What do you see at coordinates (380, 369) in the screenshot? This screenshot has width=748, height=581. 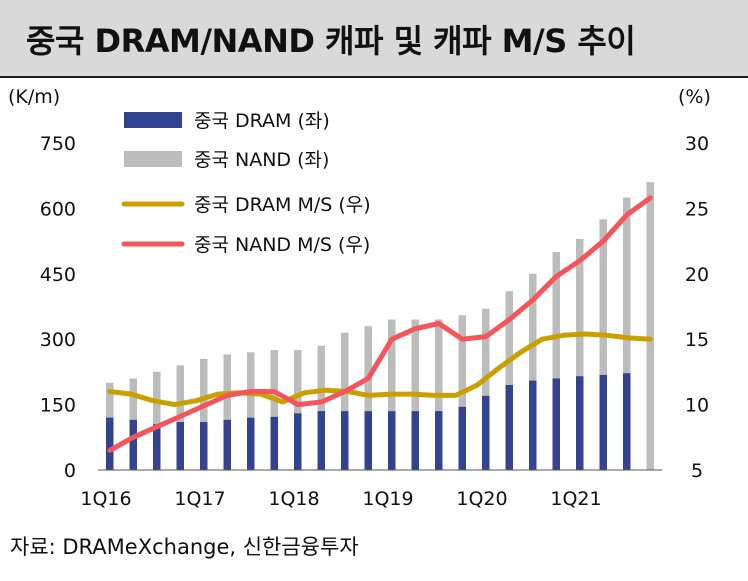 I see `dram-ms-line` at bounding box center [380, 369].